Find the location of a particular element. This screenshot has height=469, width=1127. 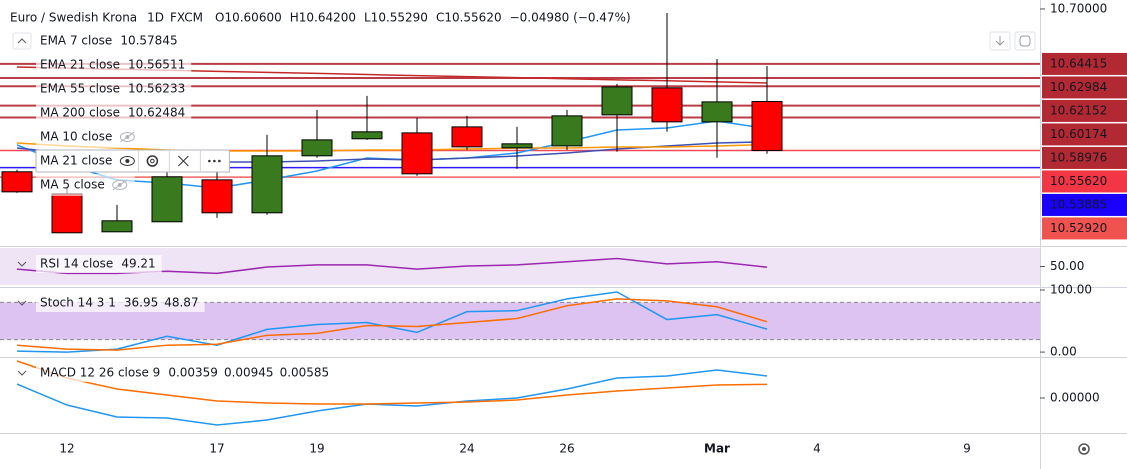

high: H10.64200 is located at coordinates (323, 18).